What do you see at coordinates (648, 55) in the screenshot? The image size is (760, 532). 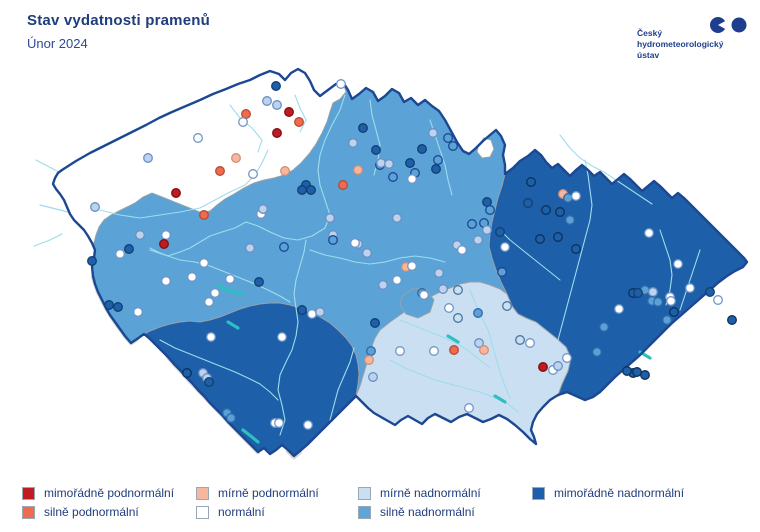 I see `logo-line-3: ústav` at bounding box center [648, 55].